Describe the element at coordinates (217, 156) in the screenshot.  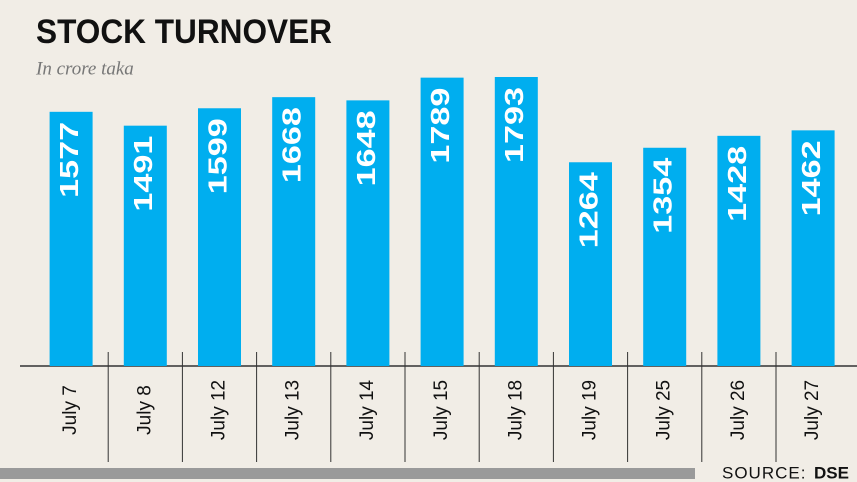
I see `value-label: 1599` at that location.